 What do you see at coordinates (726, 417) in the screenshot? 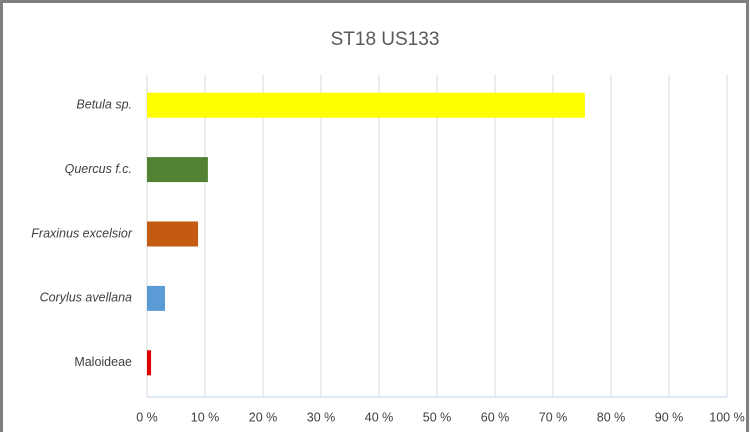
I see `x-tick-label: 100 %` at bounding box center [726, 417].